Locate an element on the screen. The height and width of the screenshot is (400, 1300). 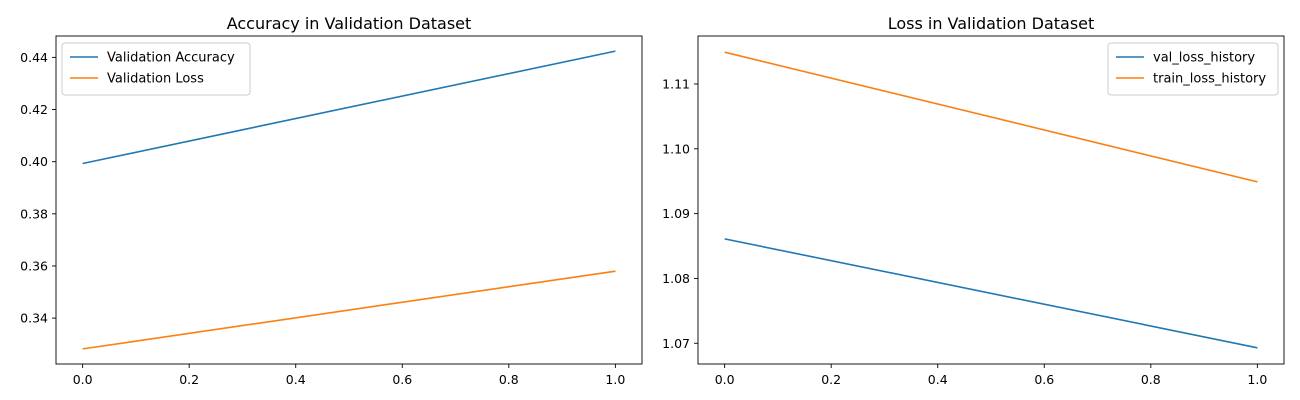
series-line-val-loss-history is located at coordinates (991, 293).